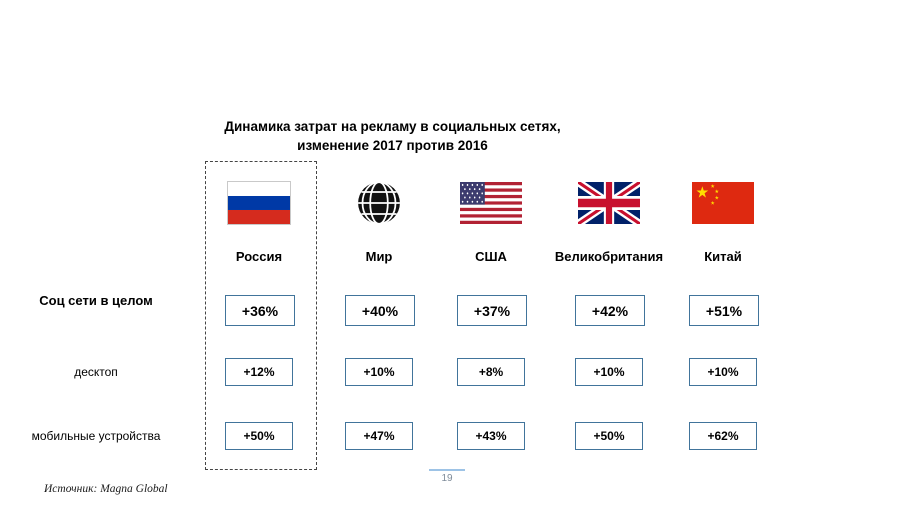 This screenshot has height=506, width=900. What do you see at coordinates (723, 372) in the screenshot?
I see `value-cell-desktop-china: +10%` at bounding box center [723, 372].